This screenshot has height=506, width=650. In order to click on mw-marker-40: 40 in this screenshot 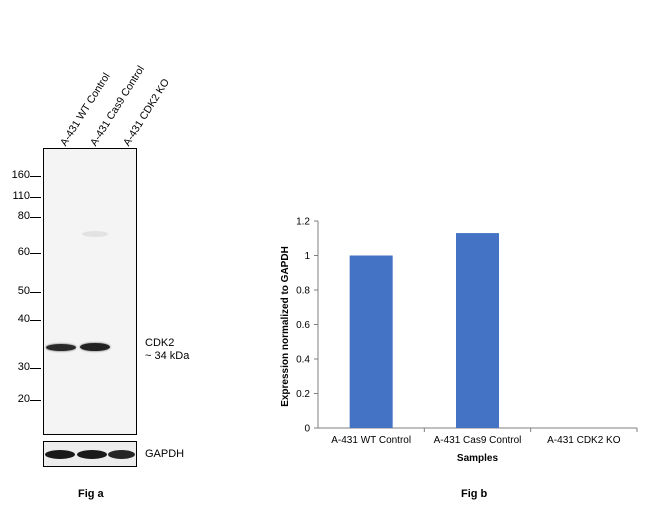, I will do `click(23, 319)`.